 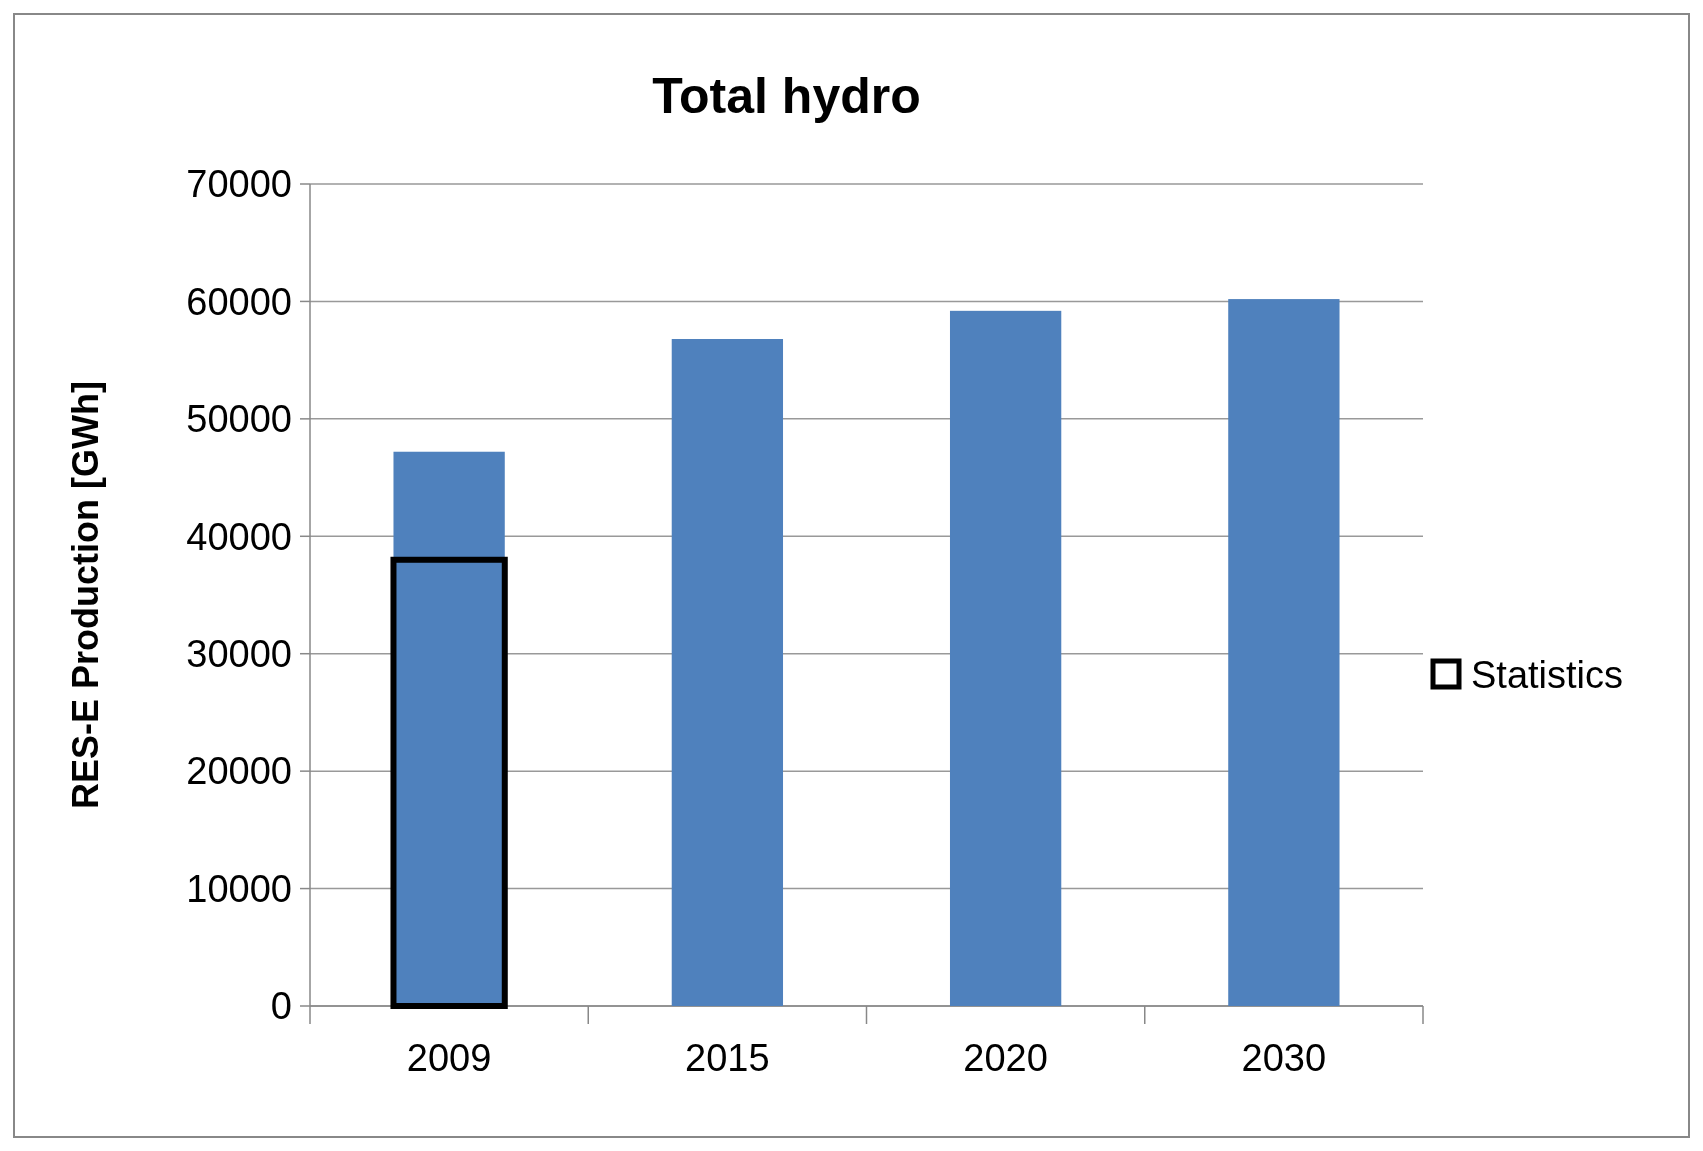 What do you see at coordinates (239, 536) in the screenshot?
I see `y-tick-label: 40000` at bounding box center [239, 536].